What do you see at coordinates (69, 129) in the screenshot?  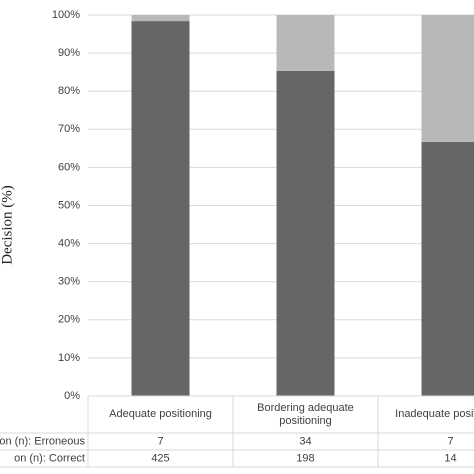 I see `y-tick-label: 70%` at bounding box center [69, 129].